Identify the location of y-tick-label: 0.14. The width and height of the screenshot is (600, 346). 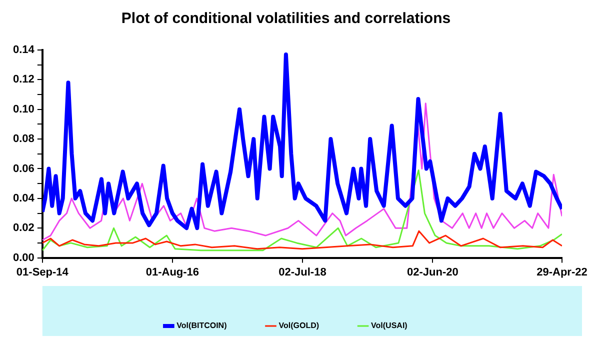
(24, 50).